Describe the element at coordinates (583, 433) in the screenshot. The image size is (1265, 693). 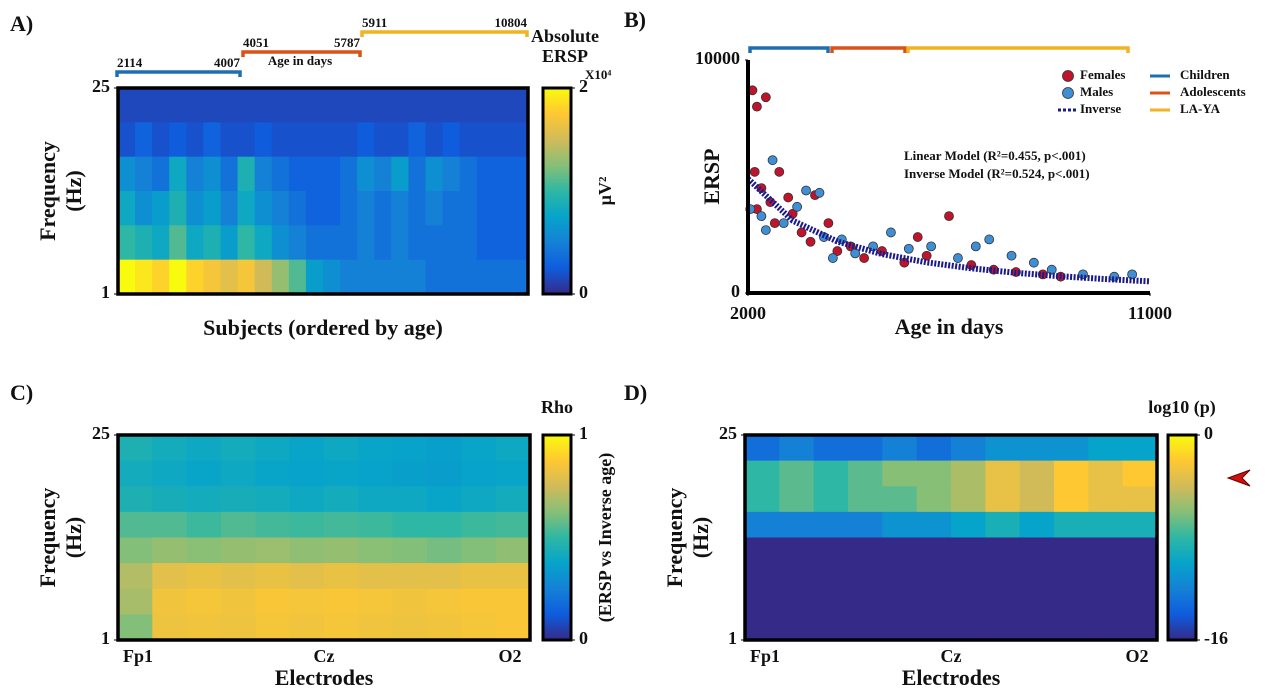
I see `colorbar-tick-label: 1` at that location.